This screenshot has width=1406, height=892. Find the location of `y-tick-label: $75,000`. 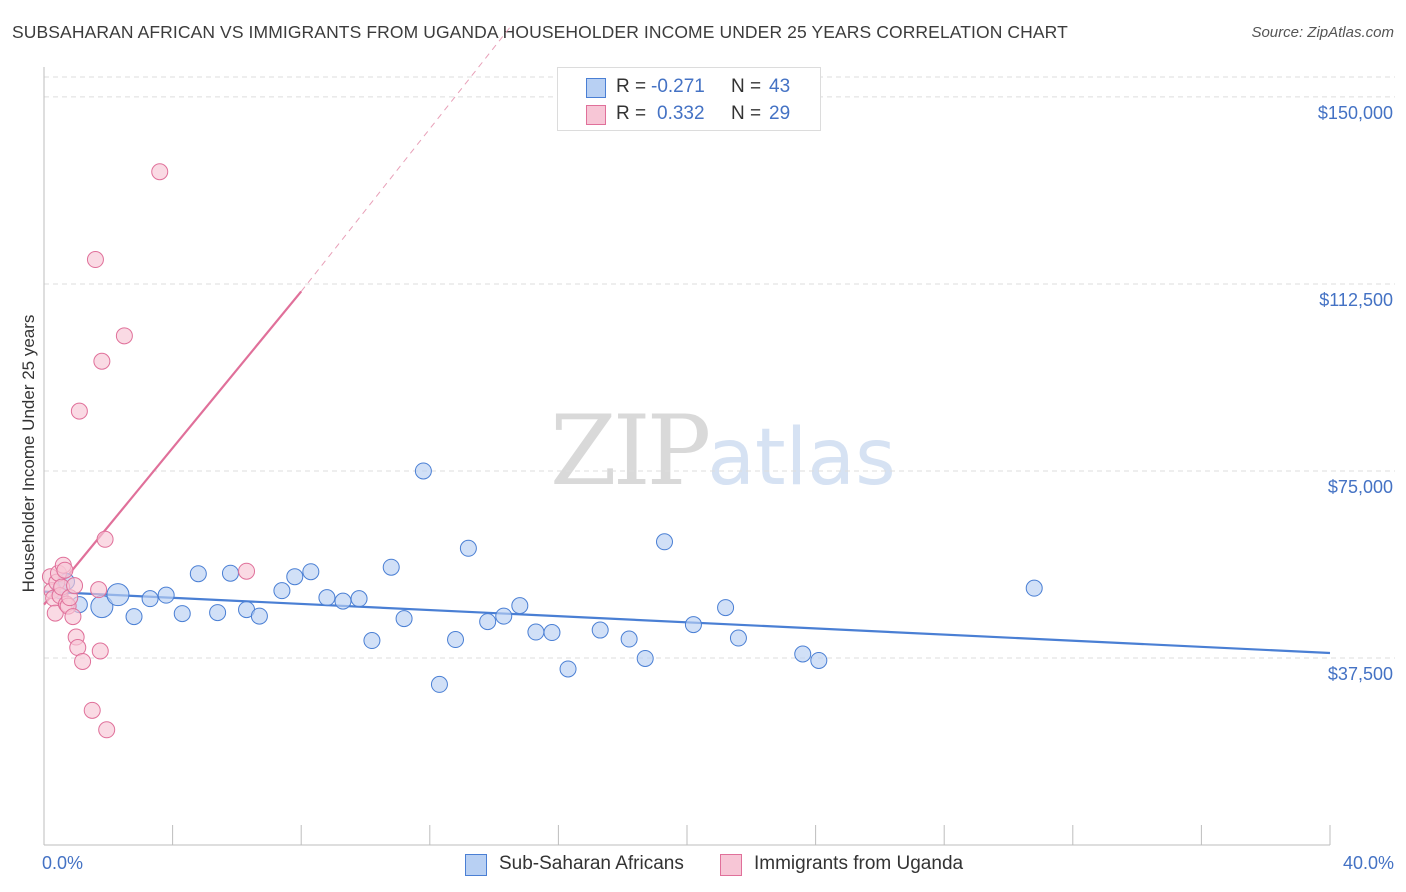

y-tick-label: $75,000 is located at coordinates (1360, 487).